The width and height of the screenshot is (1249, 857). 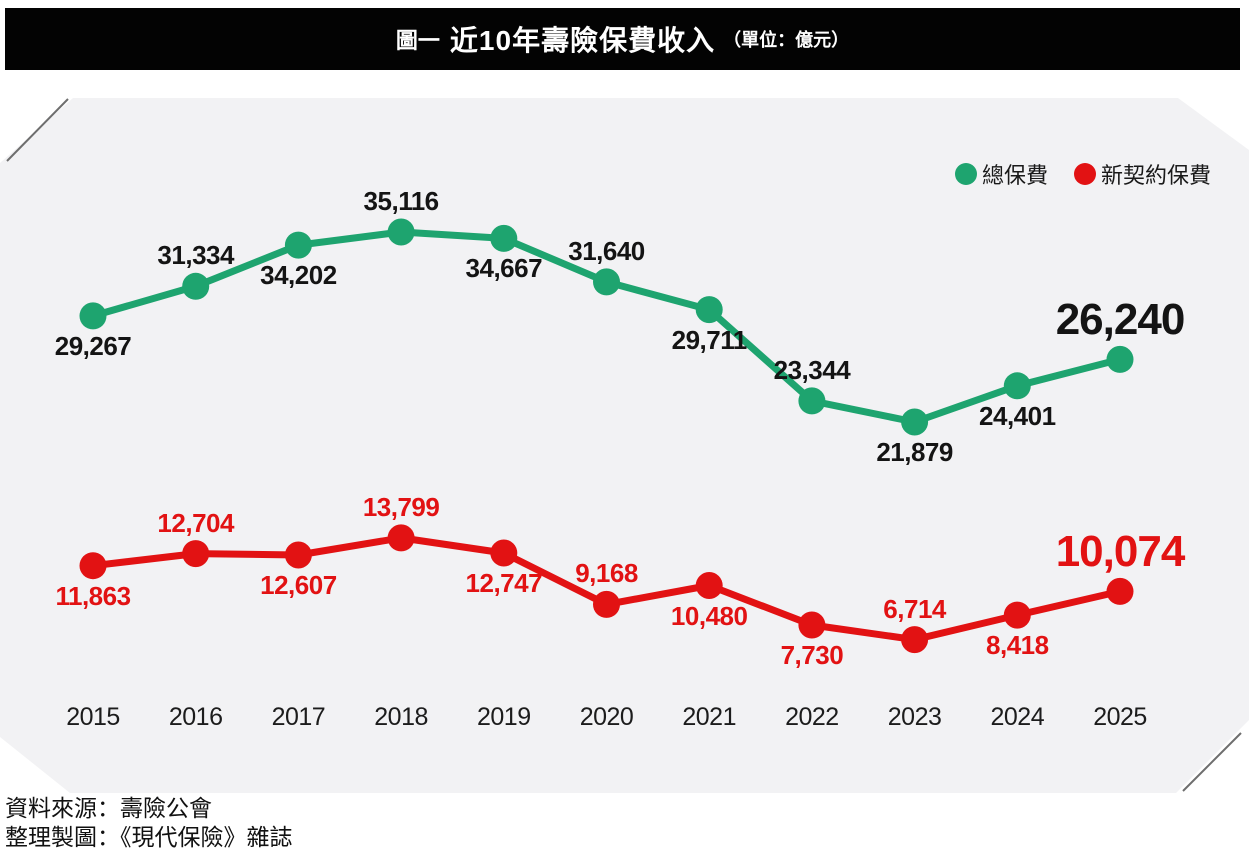 I want to click on value-label-total-2017: 34,202, so click(x=298, y=275).